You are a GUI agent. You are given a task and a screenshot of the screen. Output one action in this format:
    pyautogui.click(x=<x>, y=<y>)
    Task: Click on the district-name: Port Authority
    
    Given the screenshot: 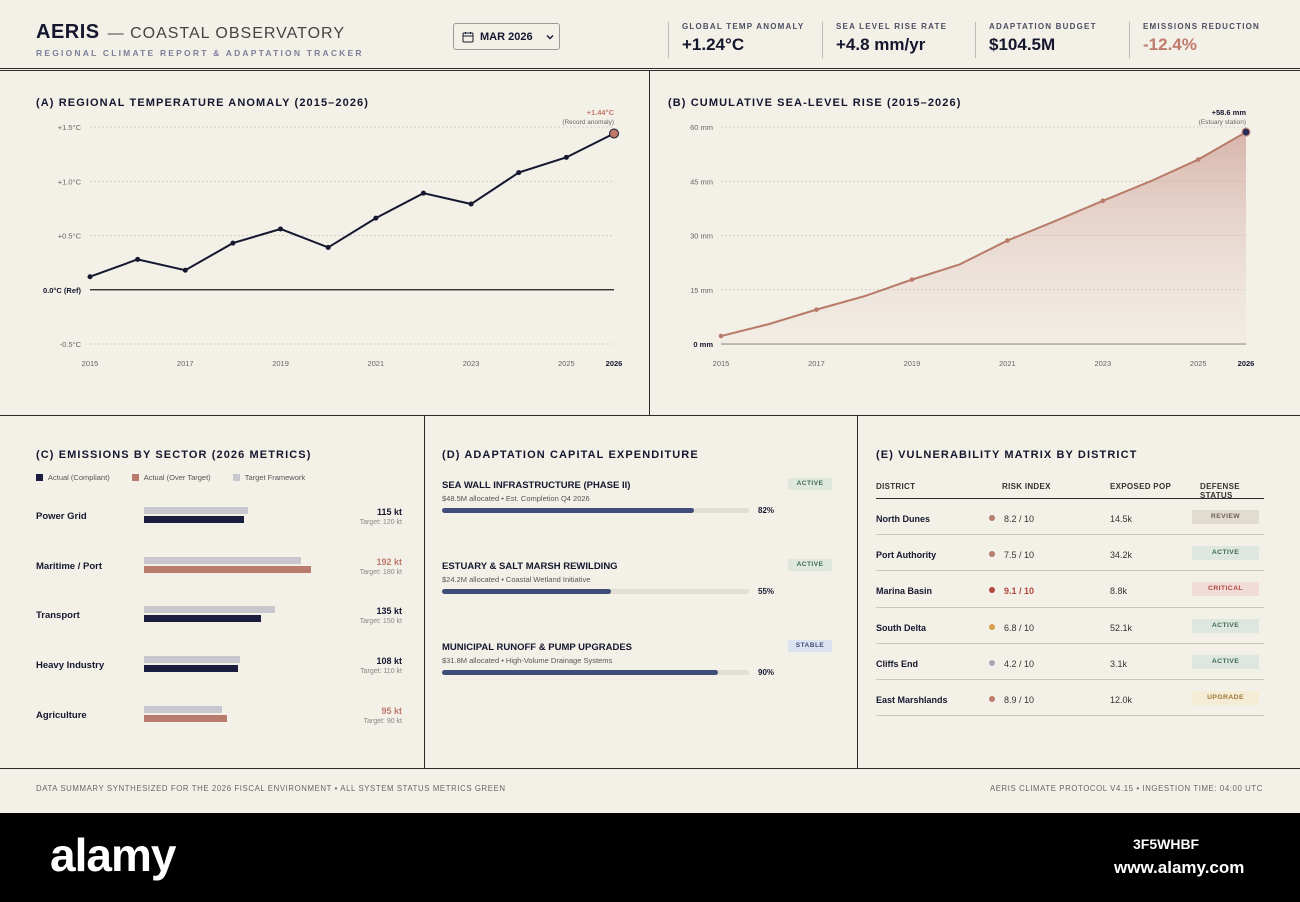 What is the action you would take?
    pyautogui.click(x=906, y=555)
    